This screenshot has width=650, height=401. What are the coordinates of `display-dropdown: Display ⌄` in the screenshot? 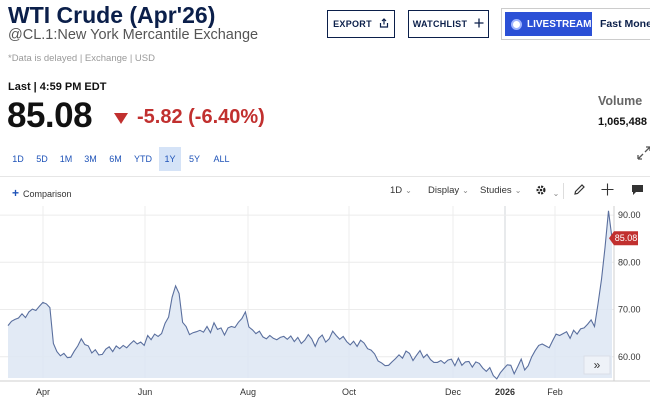 It's located at (448, 190).